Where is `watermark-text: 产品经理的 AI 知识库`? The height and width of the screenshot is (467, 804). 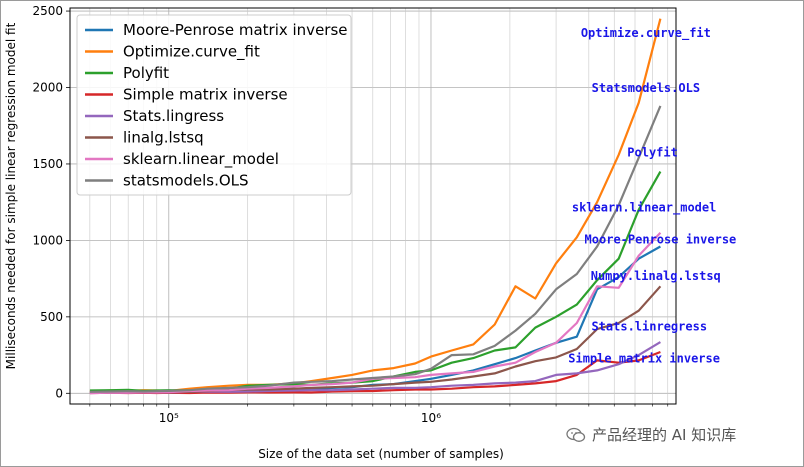 watermark-text: 产品经理的 AI 知识库 is located at coordinates (664, 435).